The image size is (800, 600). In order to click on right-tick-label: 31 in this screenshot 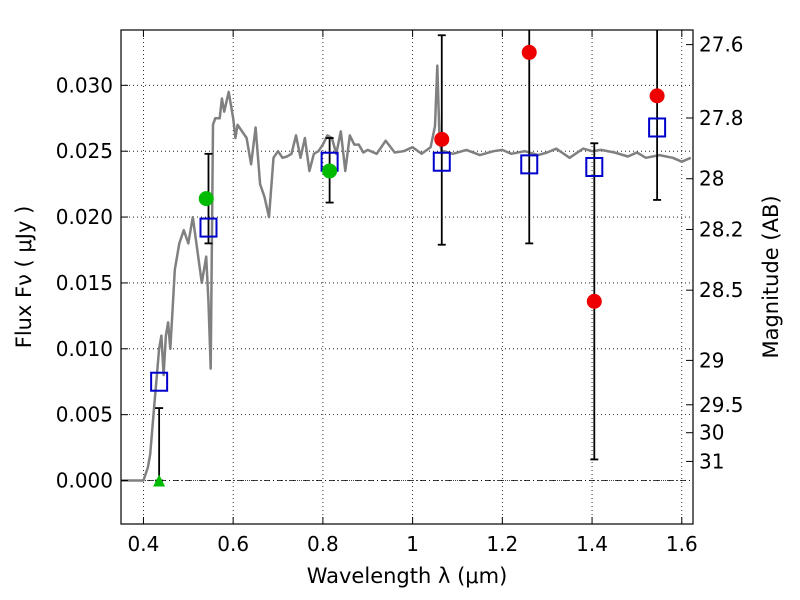, I will do `click(711, 461)`.